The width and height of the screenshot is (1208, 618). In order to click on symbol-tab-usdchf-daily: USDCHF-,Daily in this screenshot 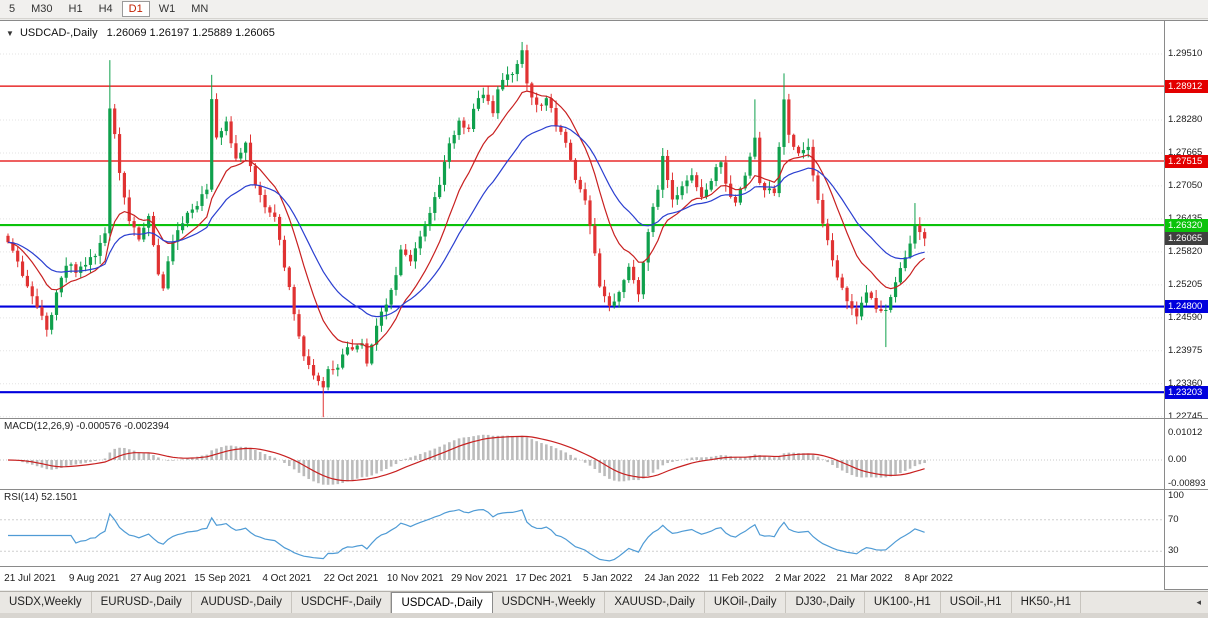, I will do `click(342, 602)`.